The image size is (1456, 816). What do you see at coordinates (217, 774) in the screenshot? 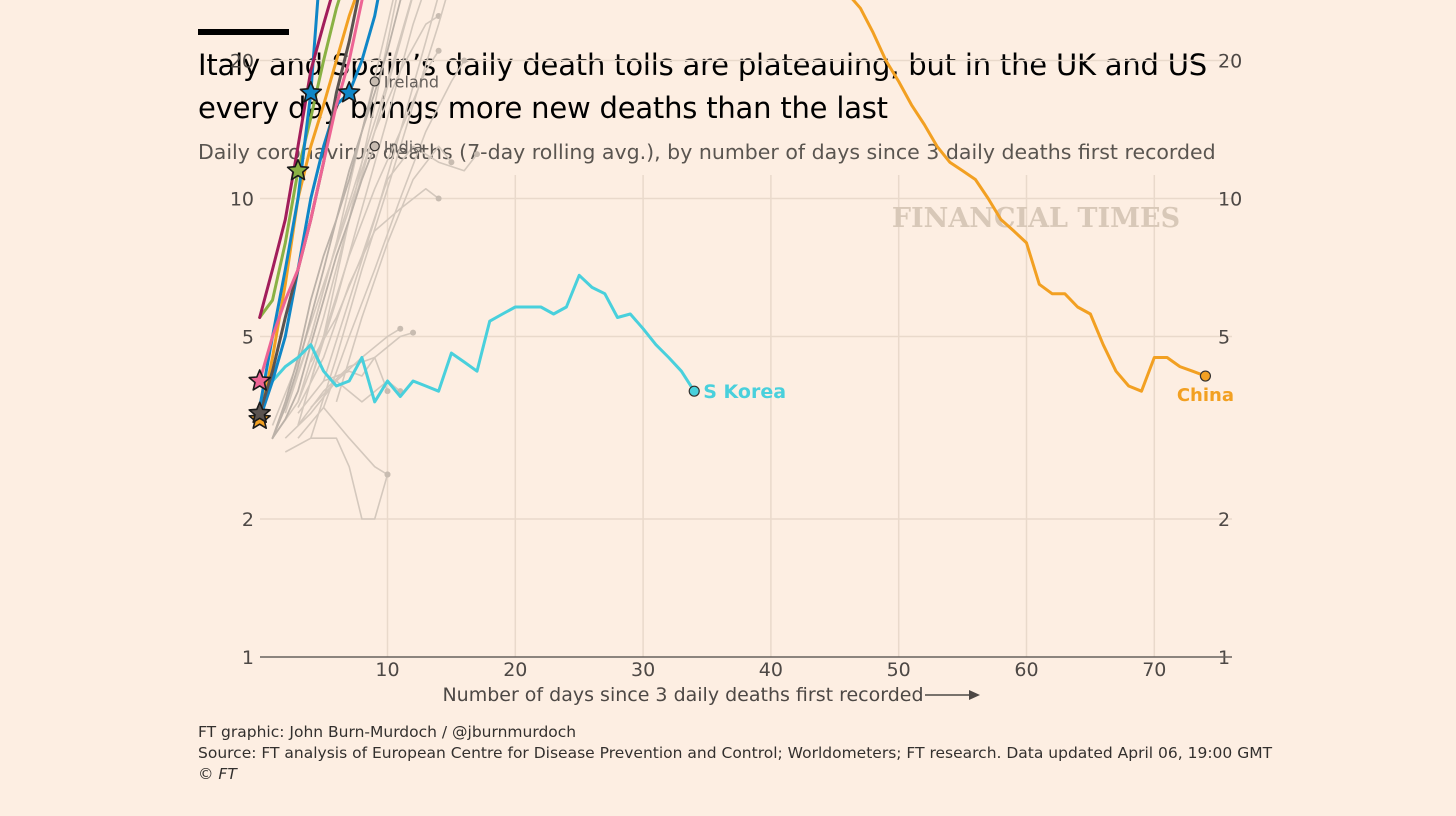
I see `footer-copyright: © FT` at bounding box center [217, 774].